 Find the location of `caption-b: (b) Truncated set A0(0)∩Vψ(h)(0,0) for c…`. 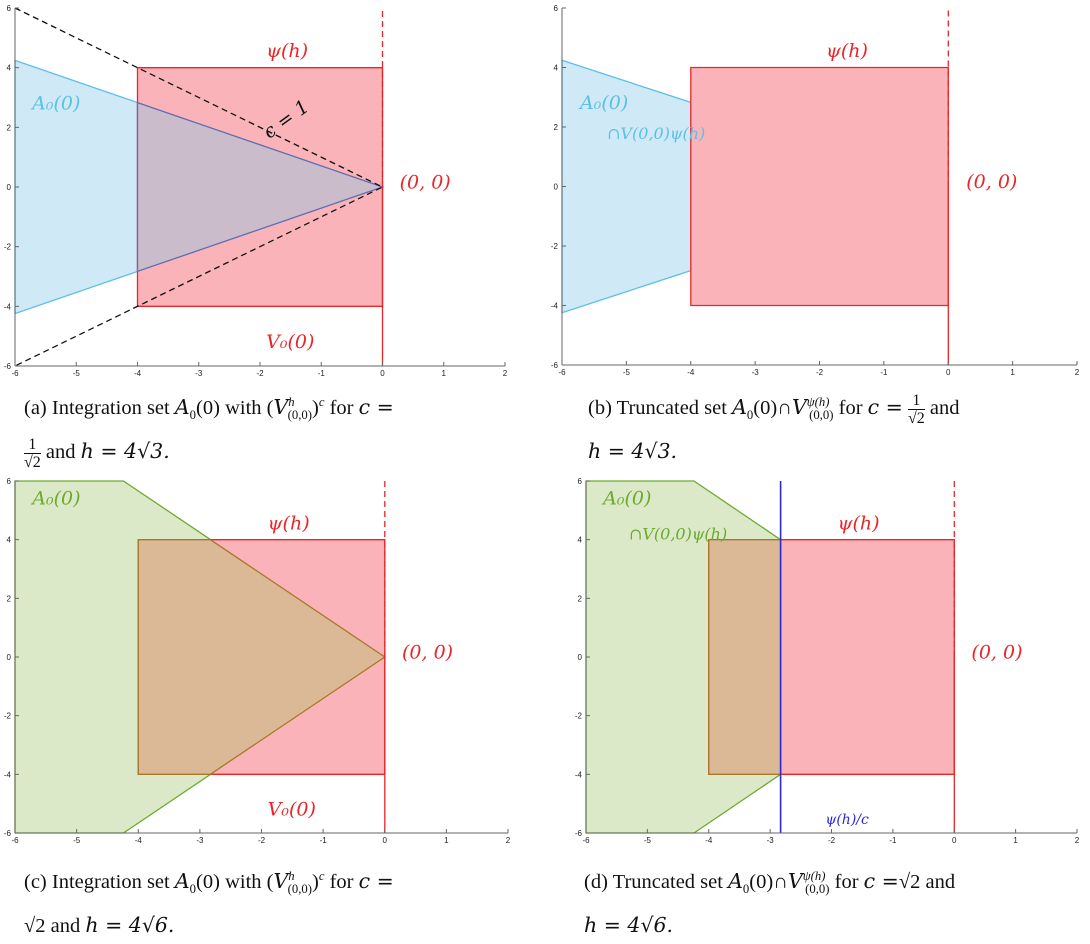

caption-b: (b) Truncated set A0(0)∩Vψ(h)(0,0) for c… is located at coordinates (774, 427).